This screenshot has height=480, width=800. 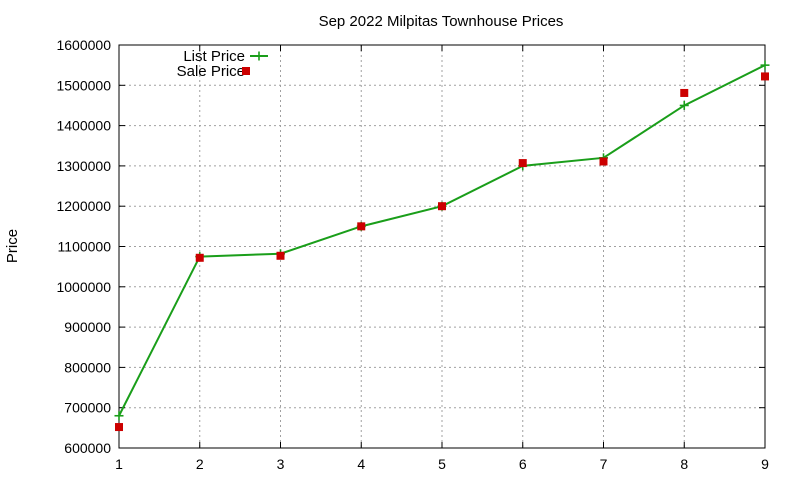 I want to click on legend-label: List Price, so click(x=214, y=56).